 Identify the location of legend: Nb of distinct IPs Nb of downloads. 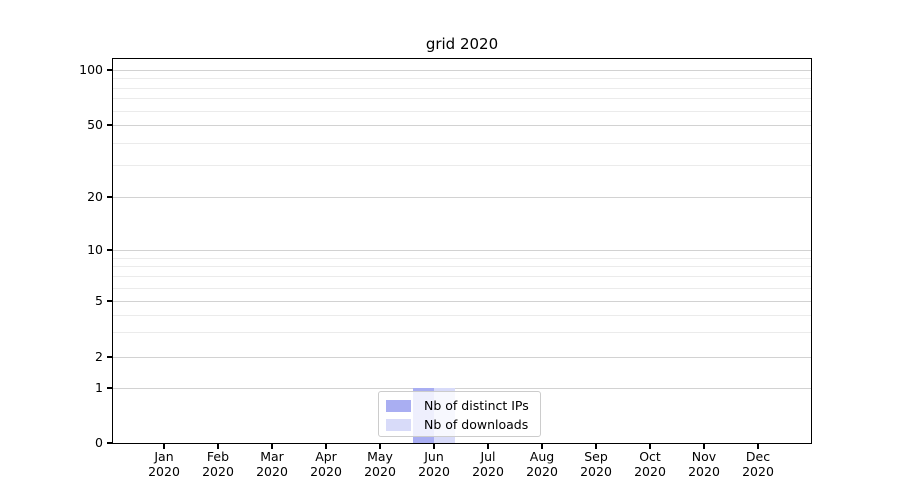
(459, 414).